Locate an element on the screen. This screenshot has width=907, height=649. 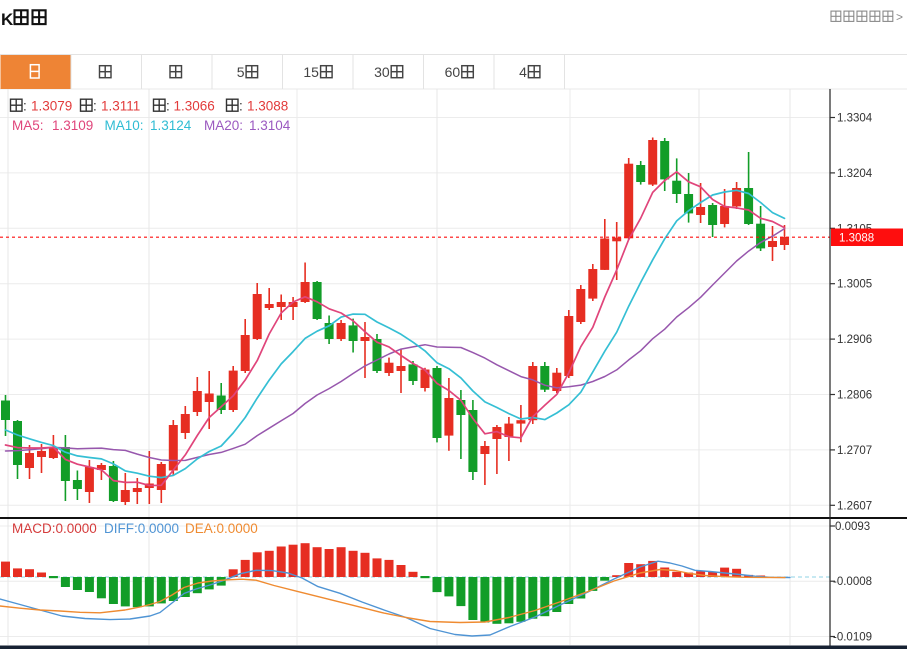
svg-text: 30 is located at coordinates (382, 72).